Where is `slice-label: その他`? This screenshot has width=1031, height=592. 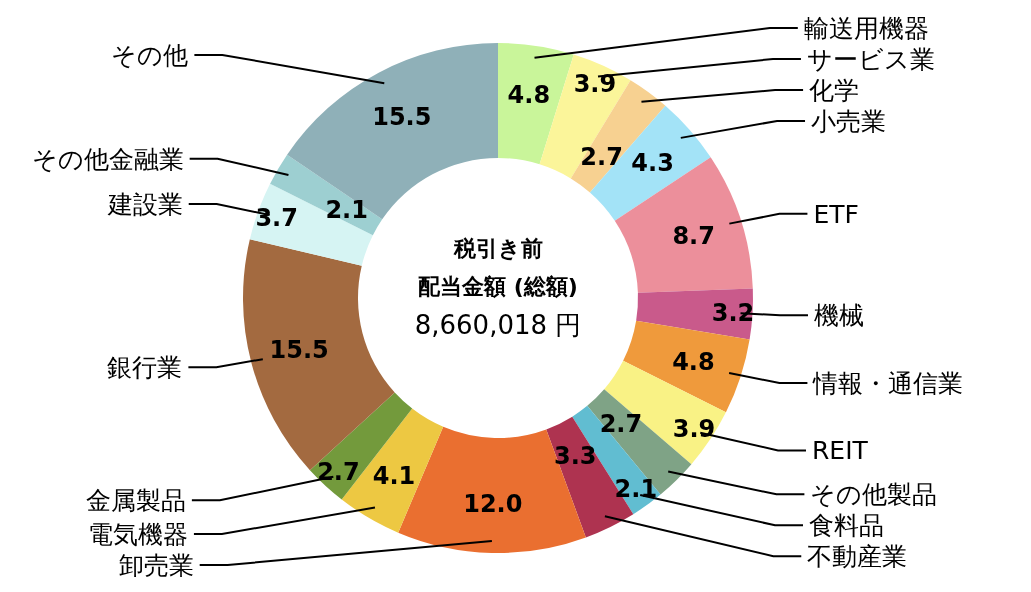 slice-label: その他 is located at coordinates (150, 55).